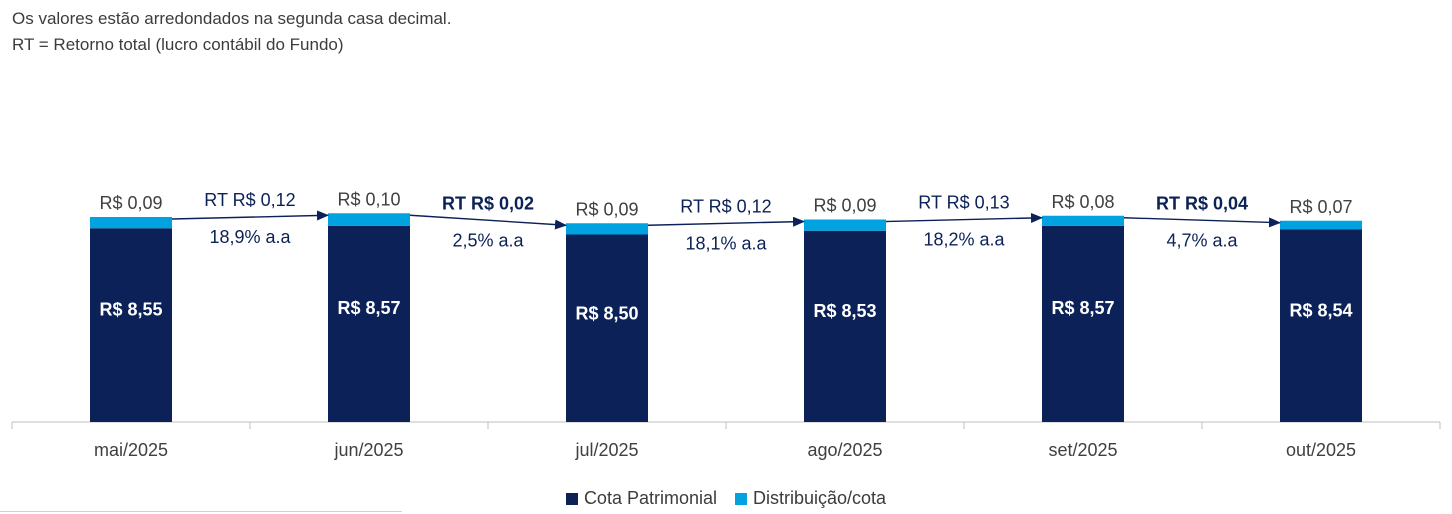 The height and width of the screenshot is (514, 1452). Describe the element at coordinates (726, 243) in the screenshot. I see `annotation-annual-rate: 18,1% a.a` at that location.